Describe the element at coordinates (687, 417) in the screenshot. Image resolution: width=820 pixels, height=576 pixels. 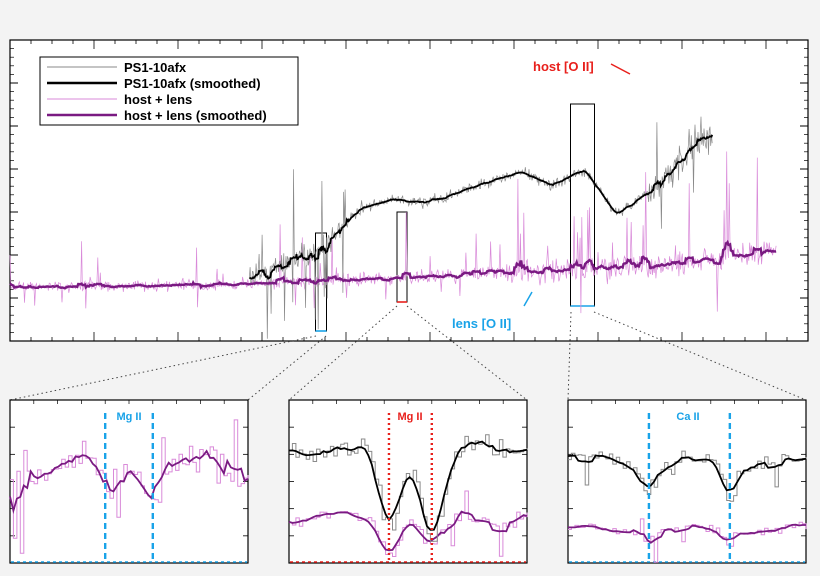
I see `zoom-panel-3-line-label: Ca II` at that location.